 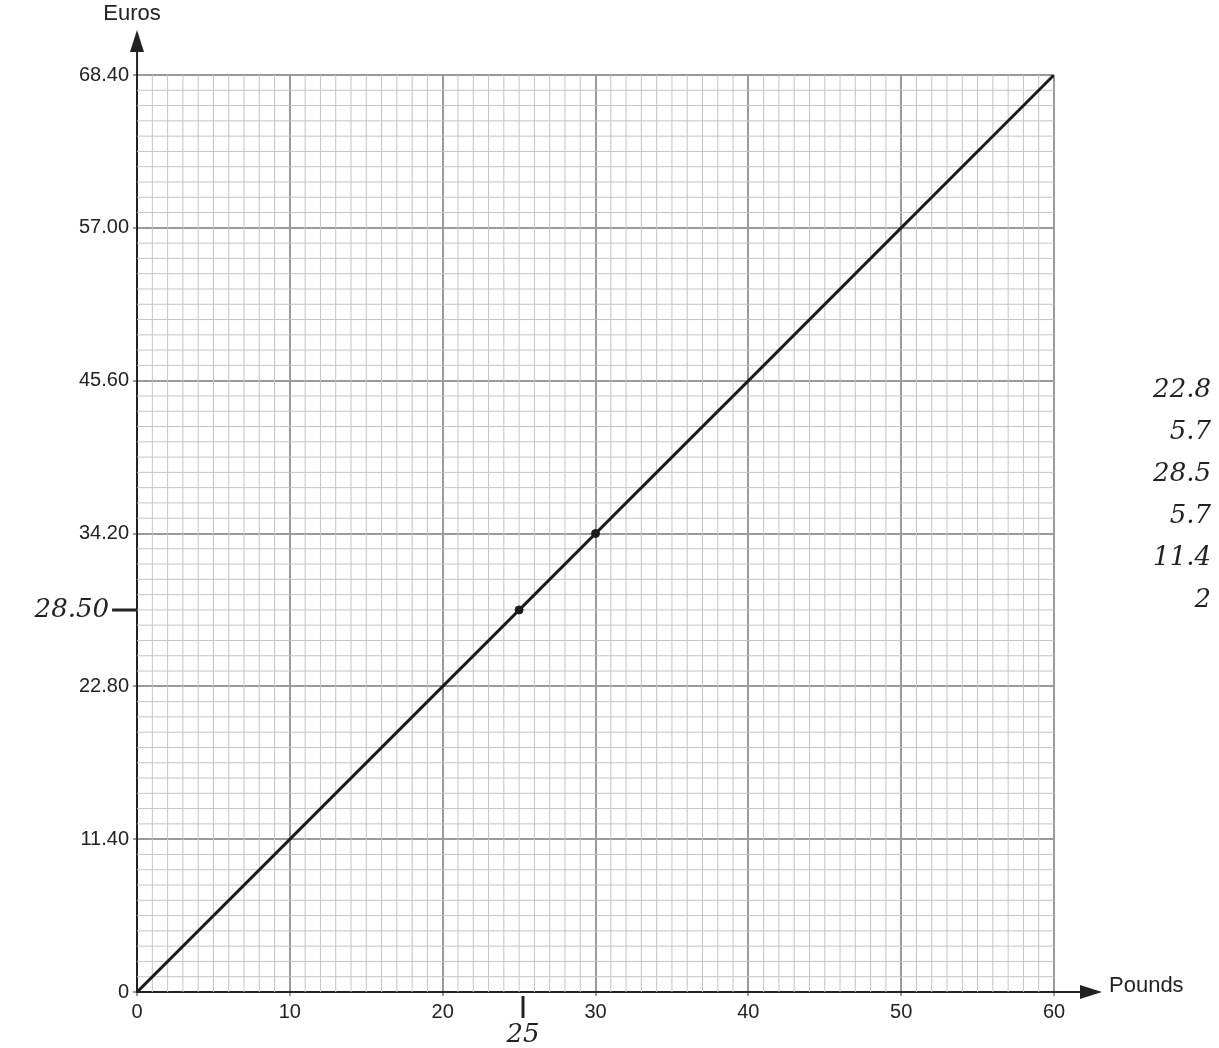 What do you see at coordinates (132, 13) in the screenshot?
I see `y-axis-title: Euros` at bounding box center [132, 13].